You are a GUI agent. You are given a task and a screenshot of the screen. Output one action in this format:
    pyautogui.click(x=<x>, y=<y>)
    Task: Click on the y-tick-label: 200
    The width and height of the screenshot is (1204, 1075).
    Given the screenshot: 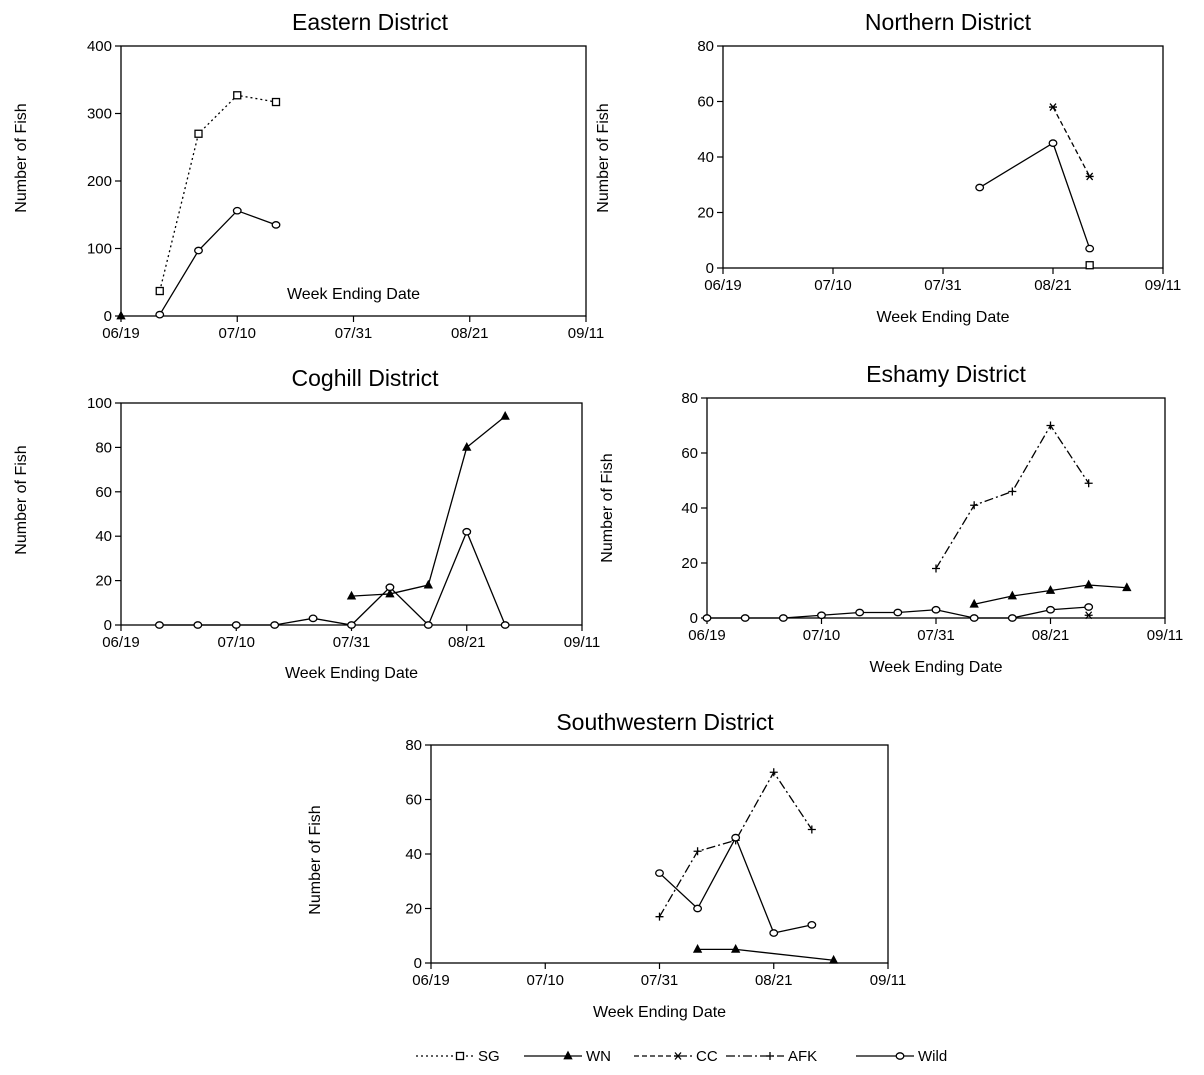 What is the action you would take?
    pyautogui.click(x=99, y=181)
    